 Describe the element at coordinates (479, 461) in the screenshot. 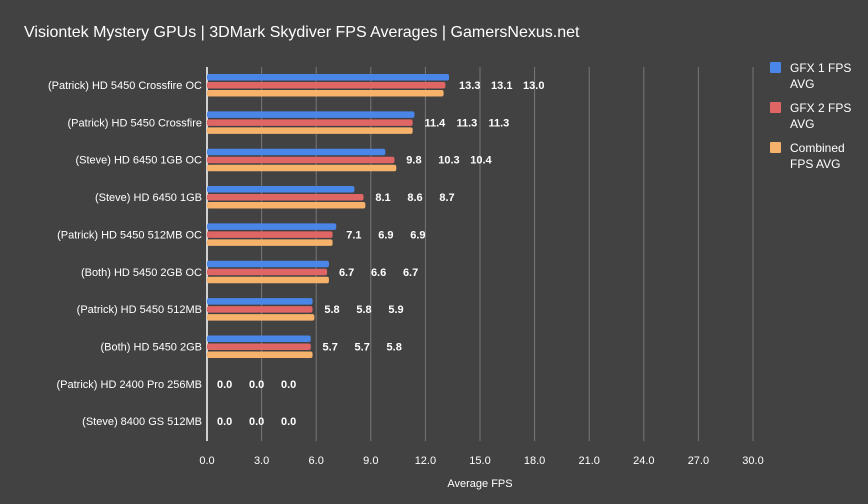

I see `x-tick-label: 15.0` at that location.